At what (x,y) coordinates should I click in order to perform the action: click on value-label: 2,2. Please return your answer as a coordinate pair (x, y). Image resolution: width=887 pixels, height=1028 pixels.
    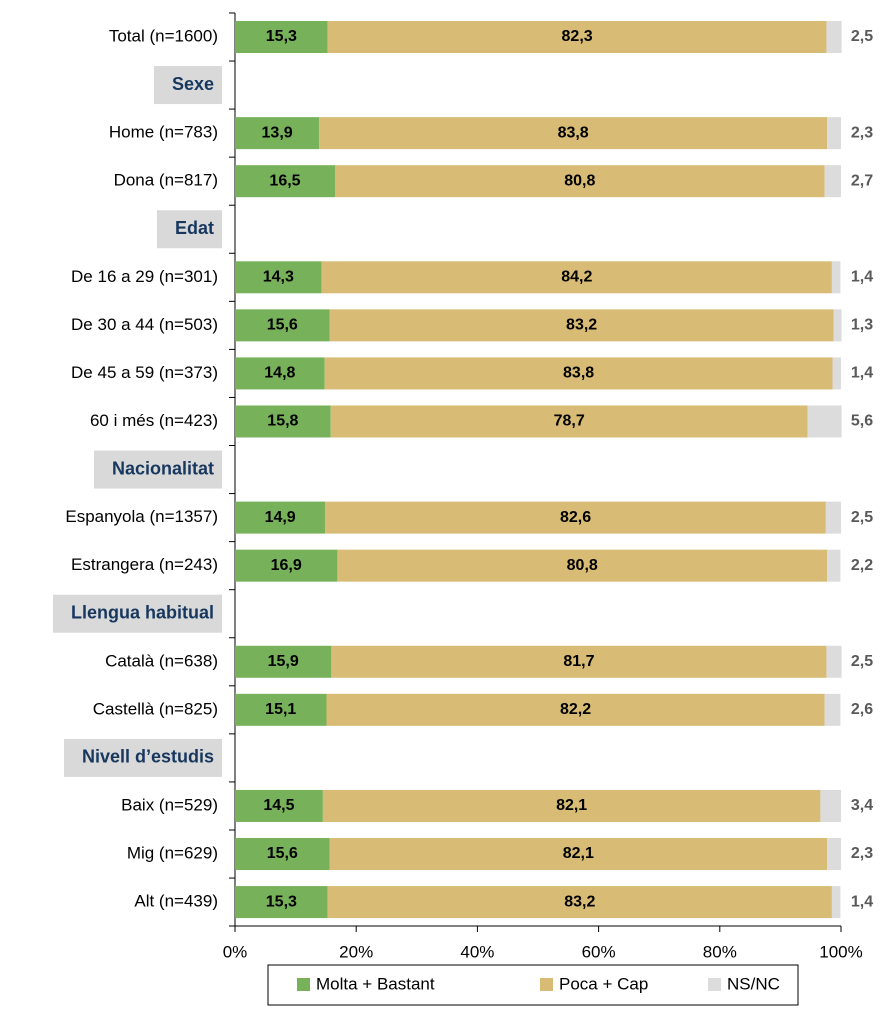
    Looking at the image, I should click on (862, 565).